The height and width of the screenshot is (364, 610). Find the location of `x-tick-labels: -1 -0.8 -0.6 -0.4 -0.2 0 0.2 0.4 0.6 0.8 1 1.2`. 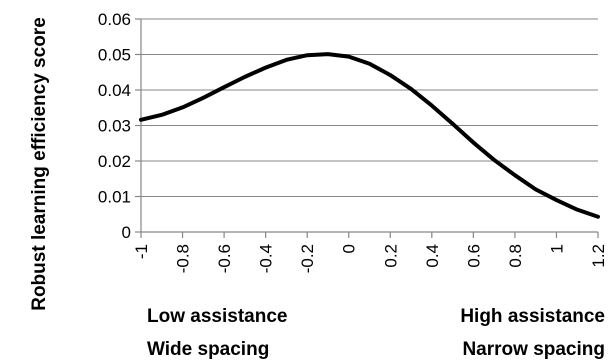

x-tick-labels: -1 -0.8 -0.6 -0.4 -0.2 0 0.2 0.4 0.6 0.8 1 1.2 is located at coordinates (370, 258).